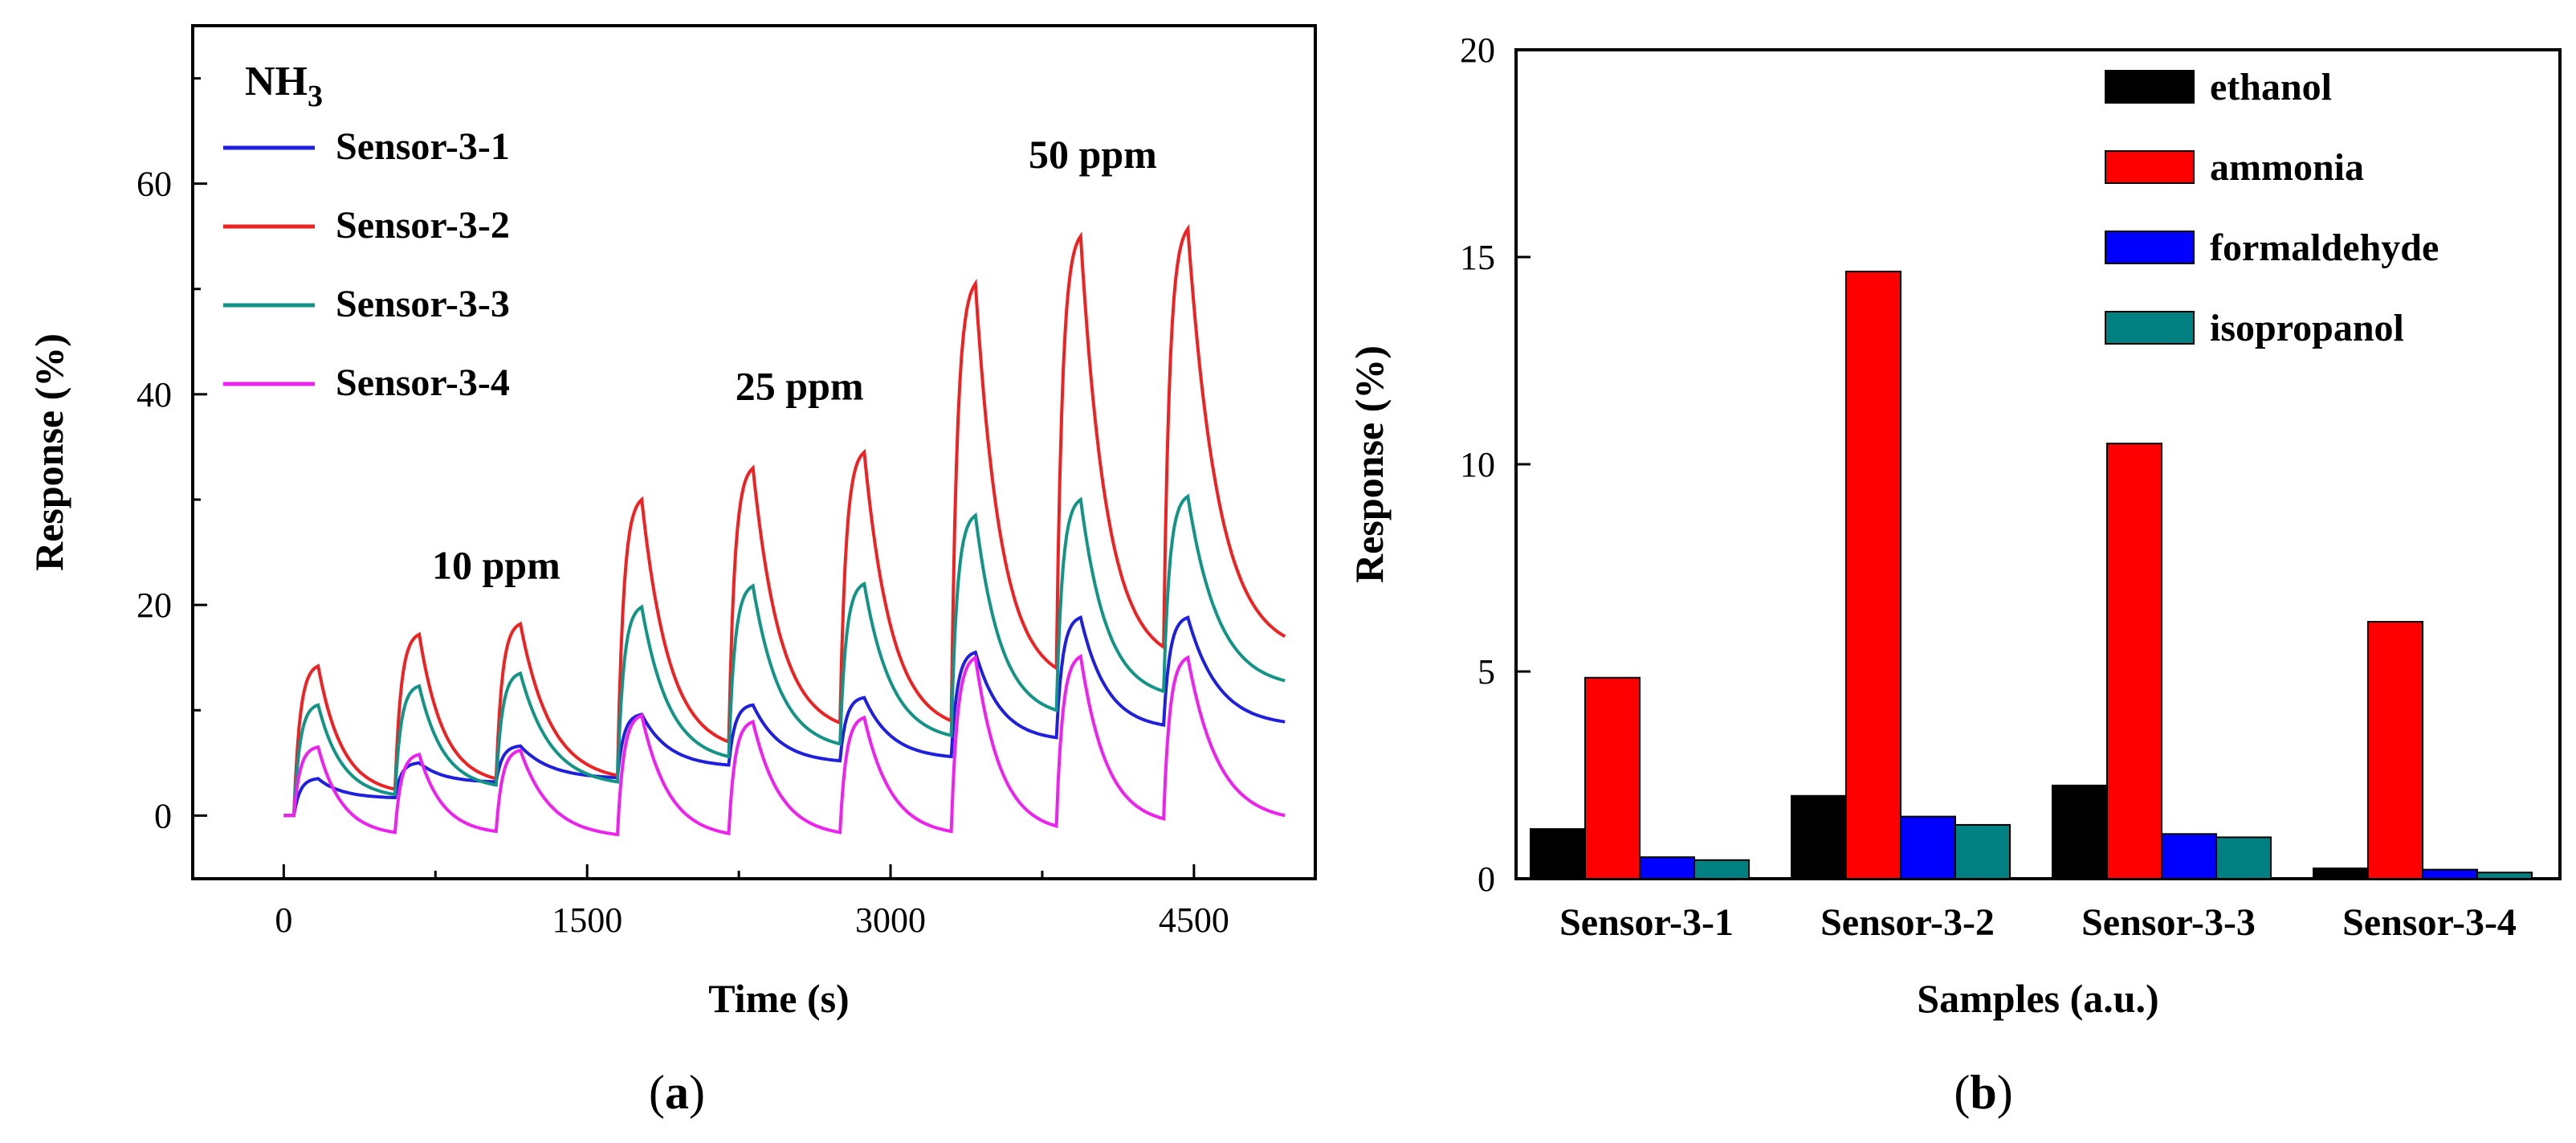  Describe the element at coordinates (778, 998) in the screenshot. I see `panel-a-x-axis-title: Time (s)` at that location.